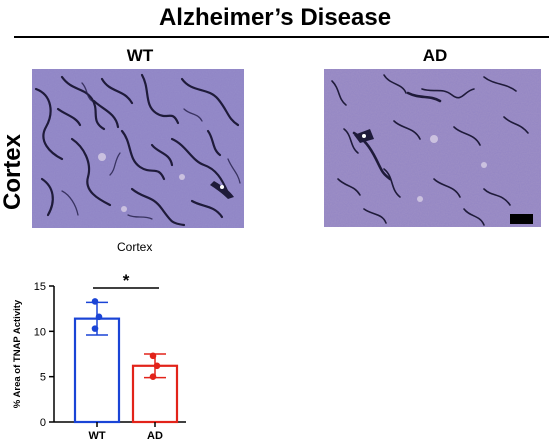 The width and height of the screenshot is (550, 445). I want to click on bar-chart: 0 5 10 15 % Area of TNAP Activity WT AD *, so click(99, 356).